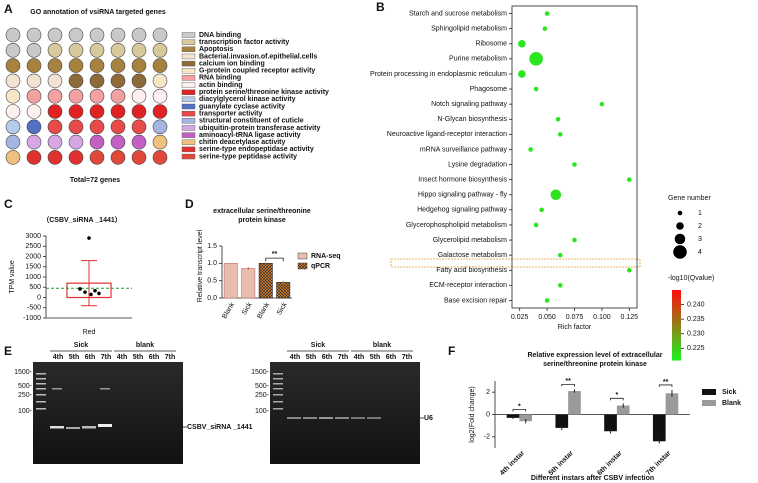  I want to click on y-tick-label: N-Glycan biosynthesis, so click(472, 119).